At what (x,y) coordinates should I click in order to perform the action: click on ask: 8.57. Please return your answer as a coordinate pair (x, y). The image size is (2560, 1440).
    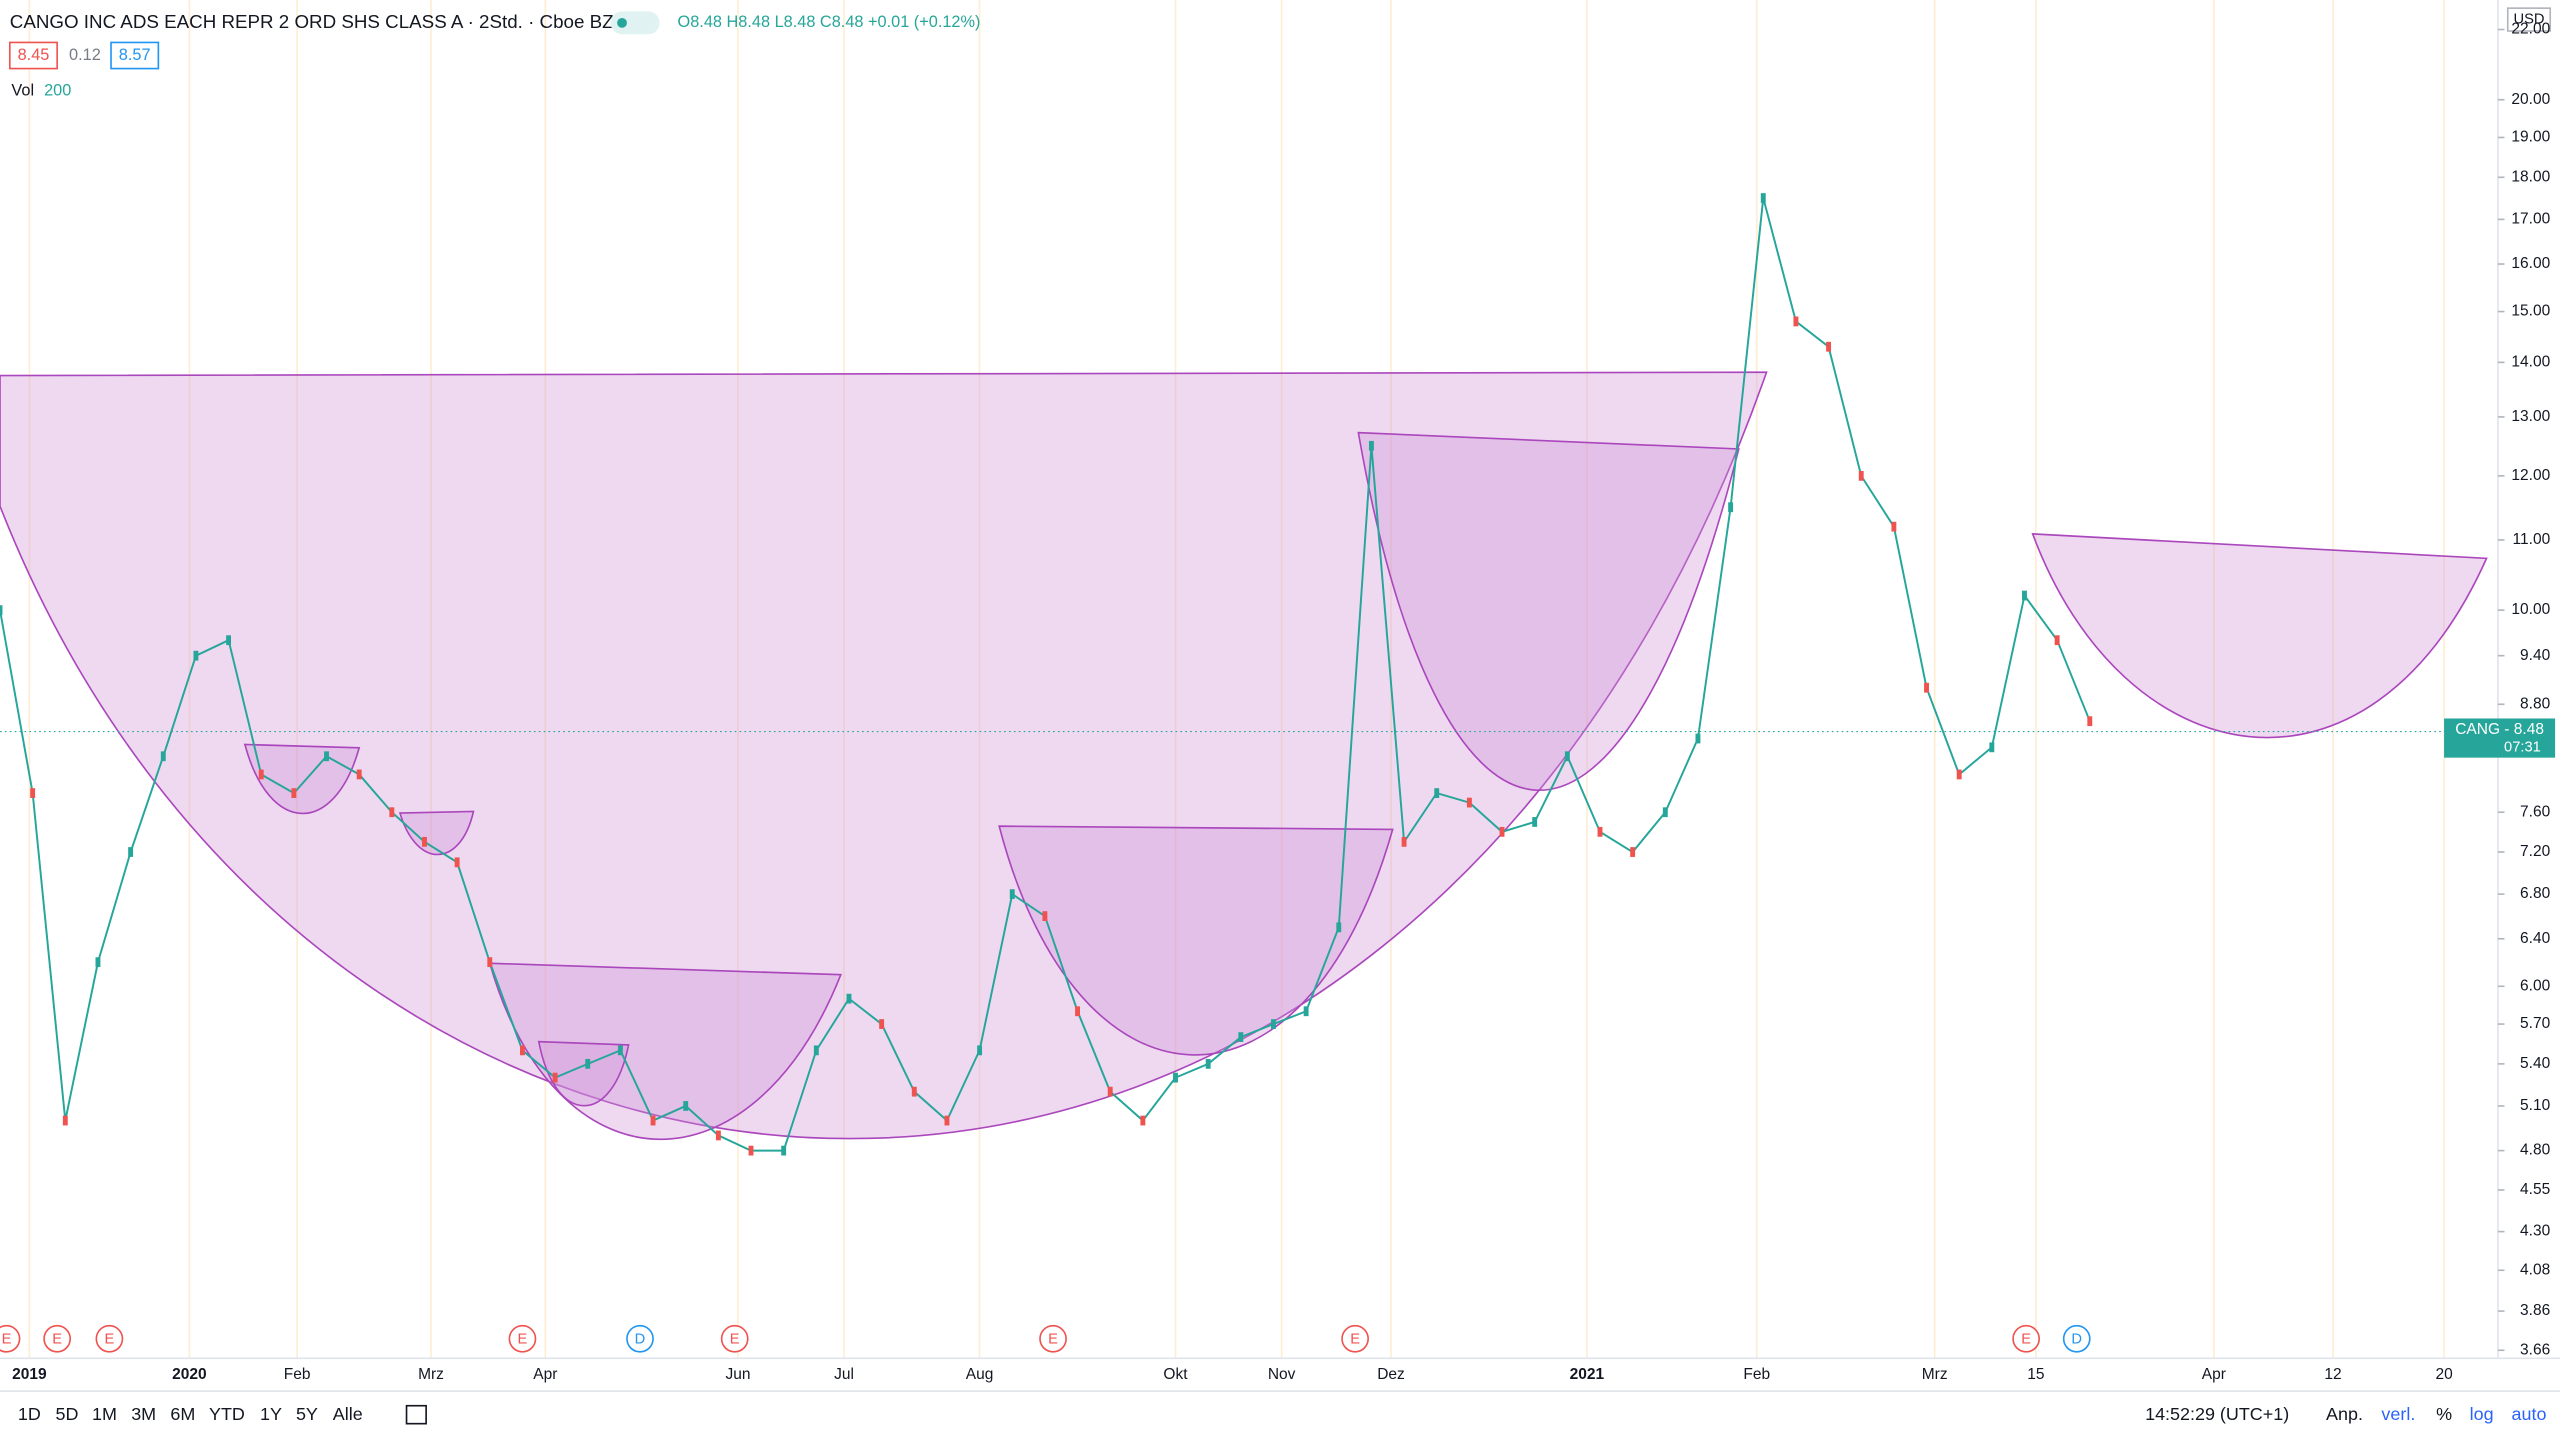
    Looking at the image, I should click on (135, 55).